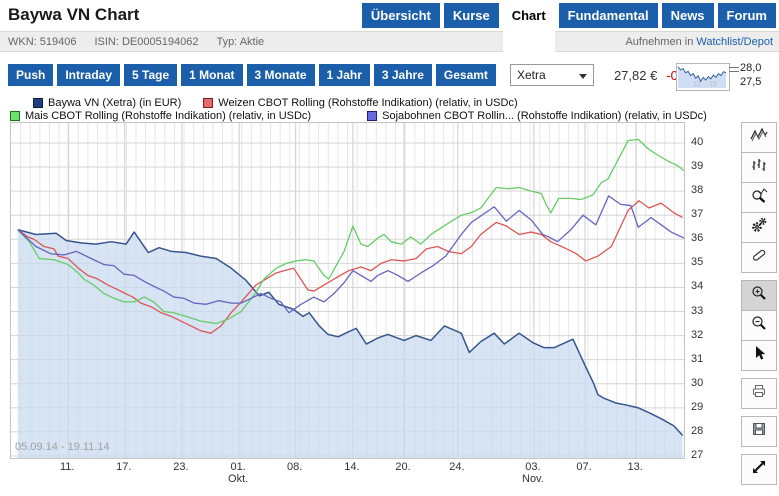 Image resolution: width=779 pixels, height=496 pixels. Describe the element at coordinates (67, 467) in the screenshot. I see `x-axis-tick-label: 11.` at that location.